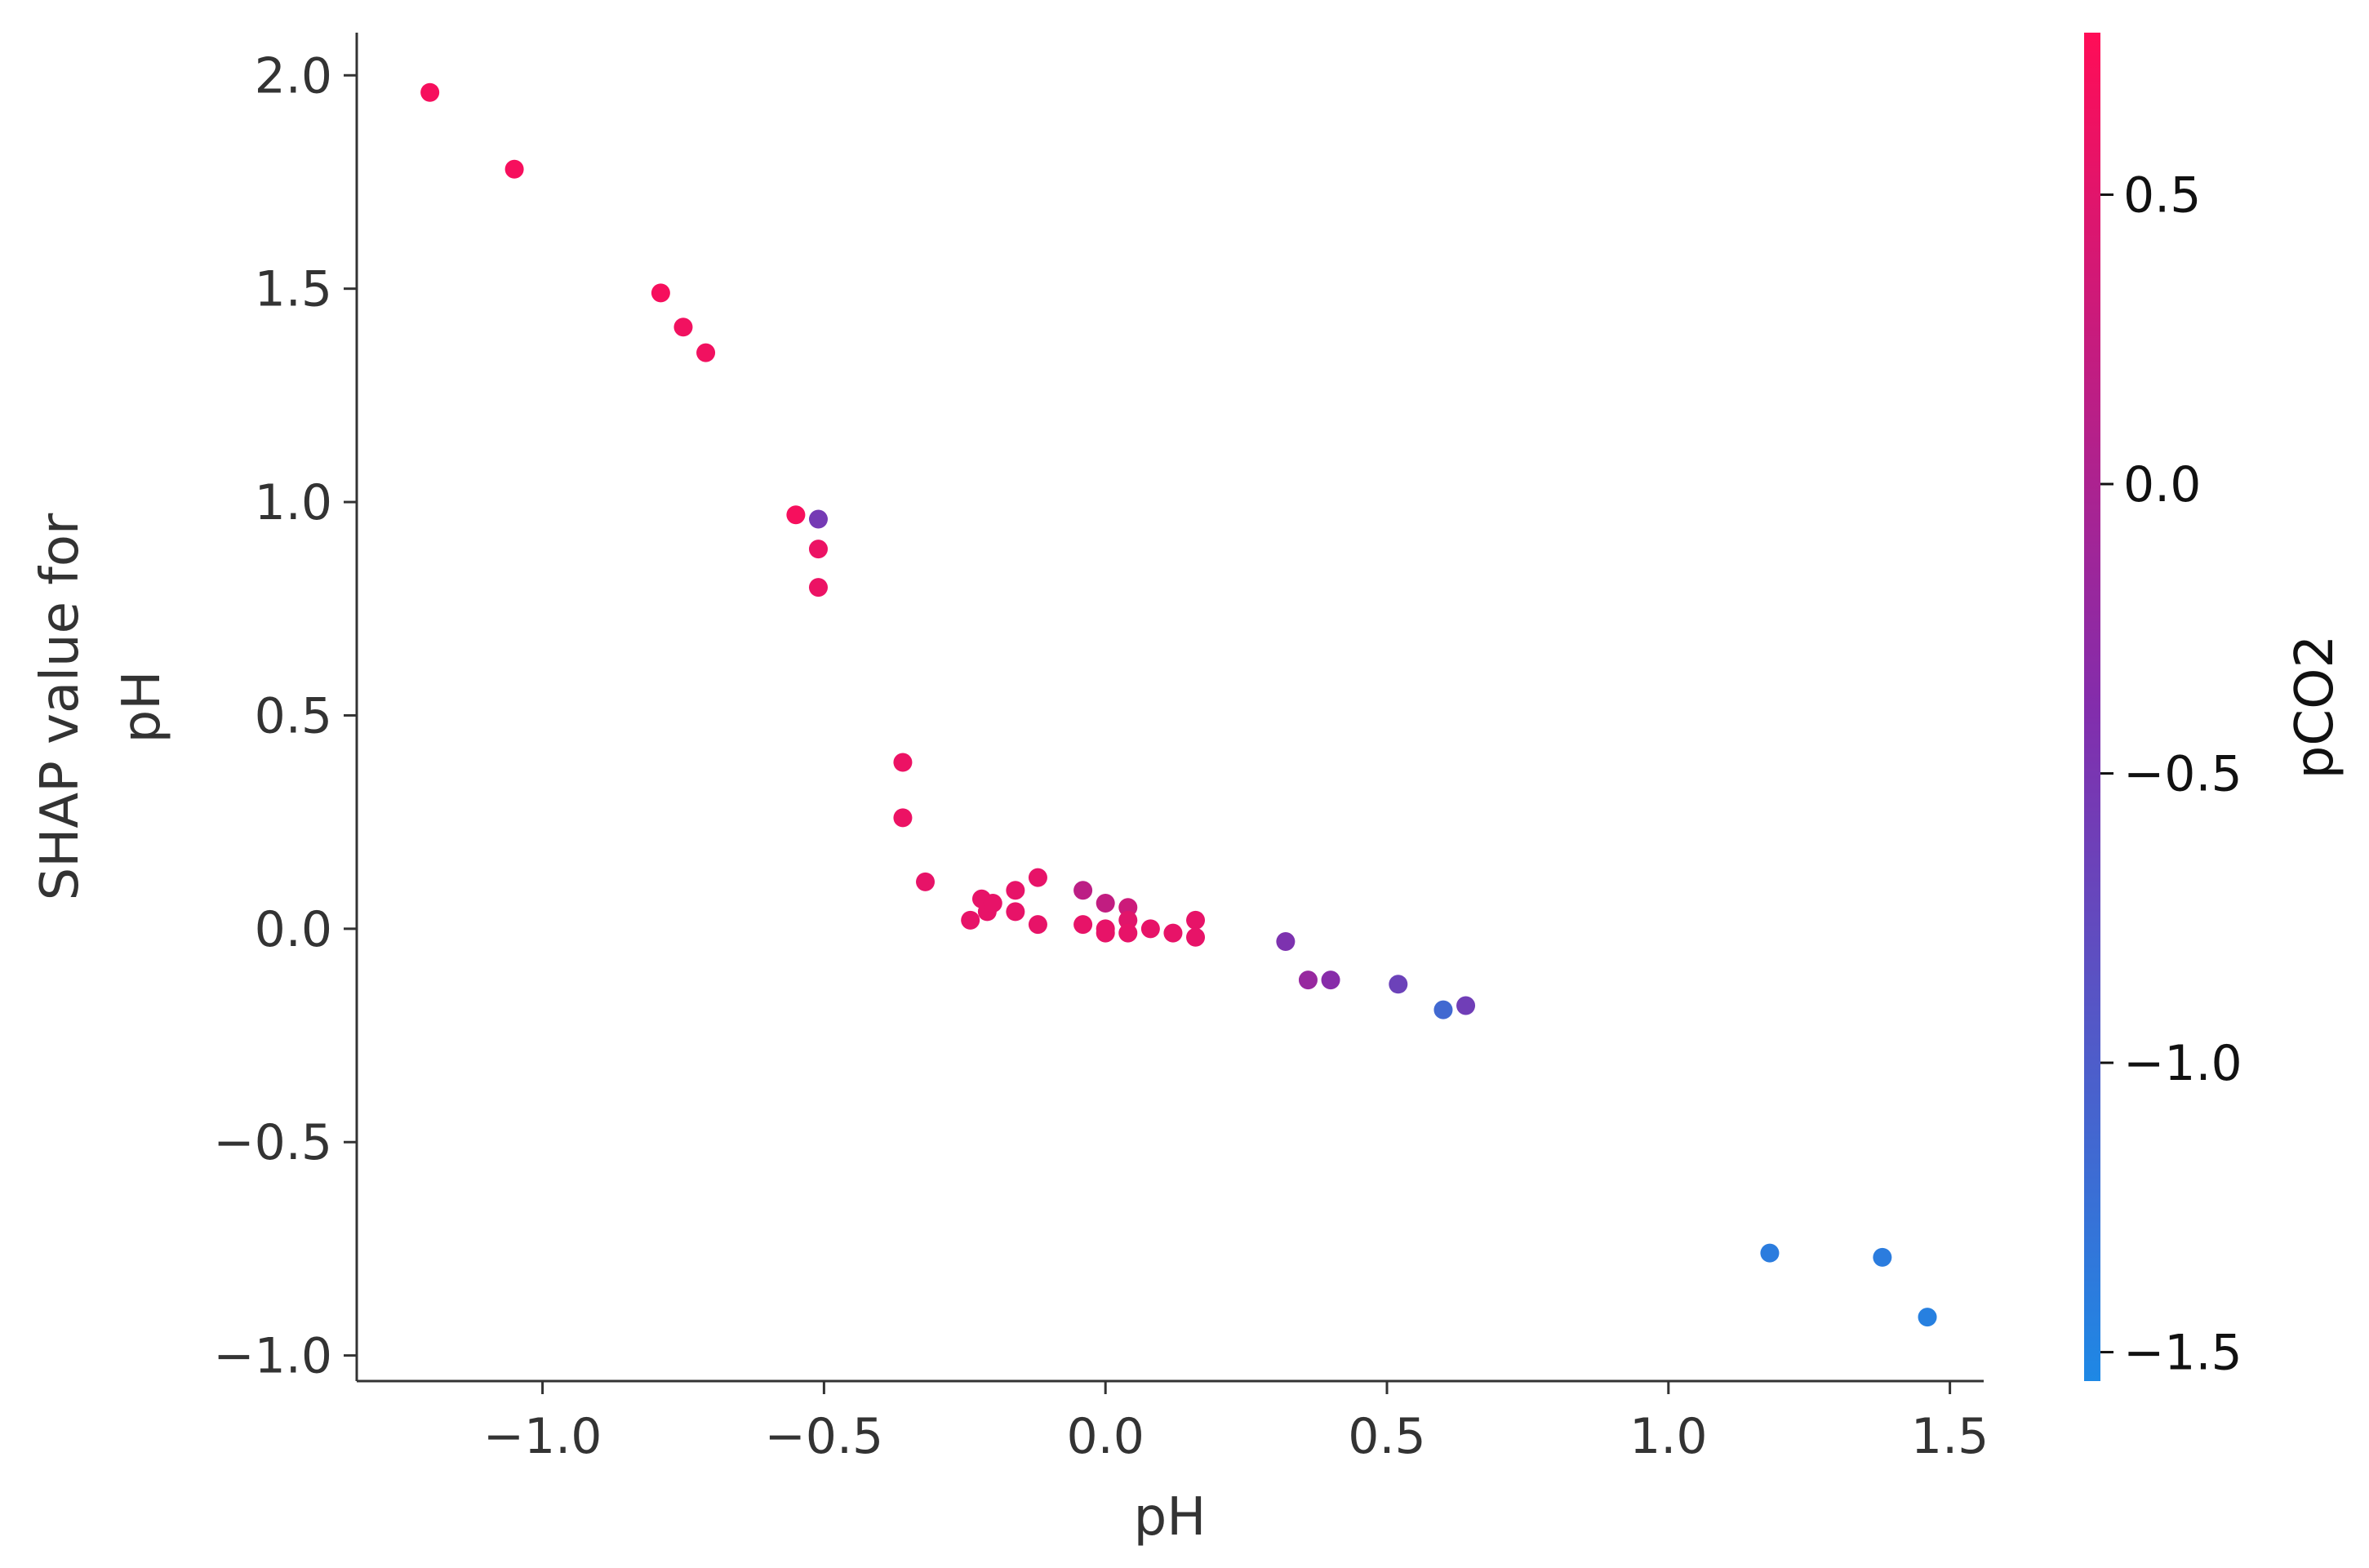 The height and width of the screenshot is (1568, 2369). Describe the element at coordinates (60, 706) in the screenshot. I see `y-axis-title-line-1: SHAP value for` at that location.